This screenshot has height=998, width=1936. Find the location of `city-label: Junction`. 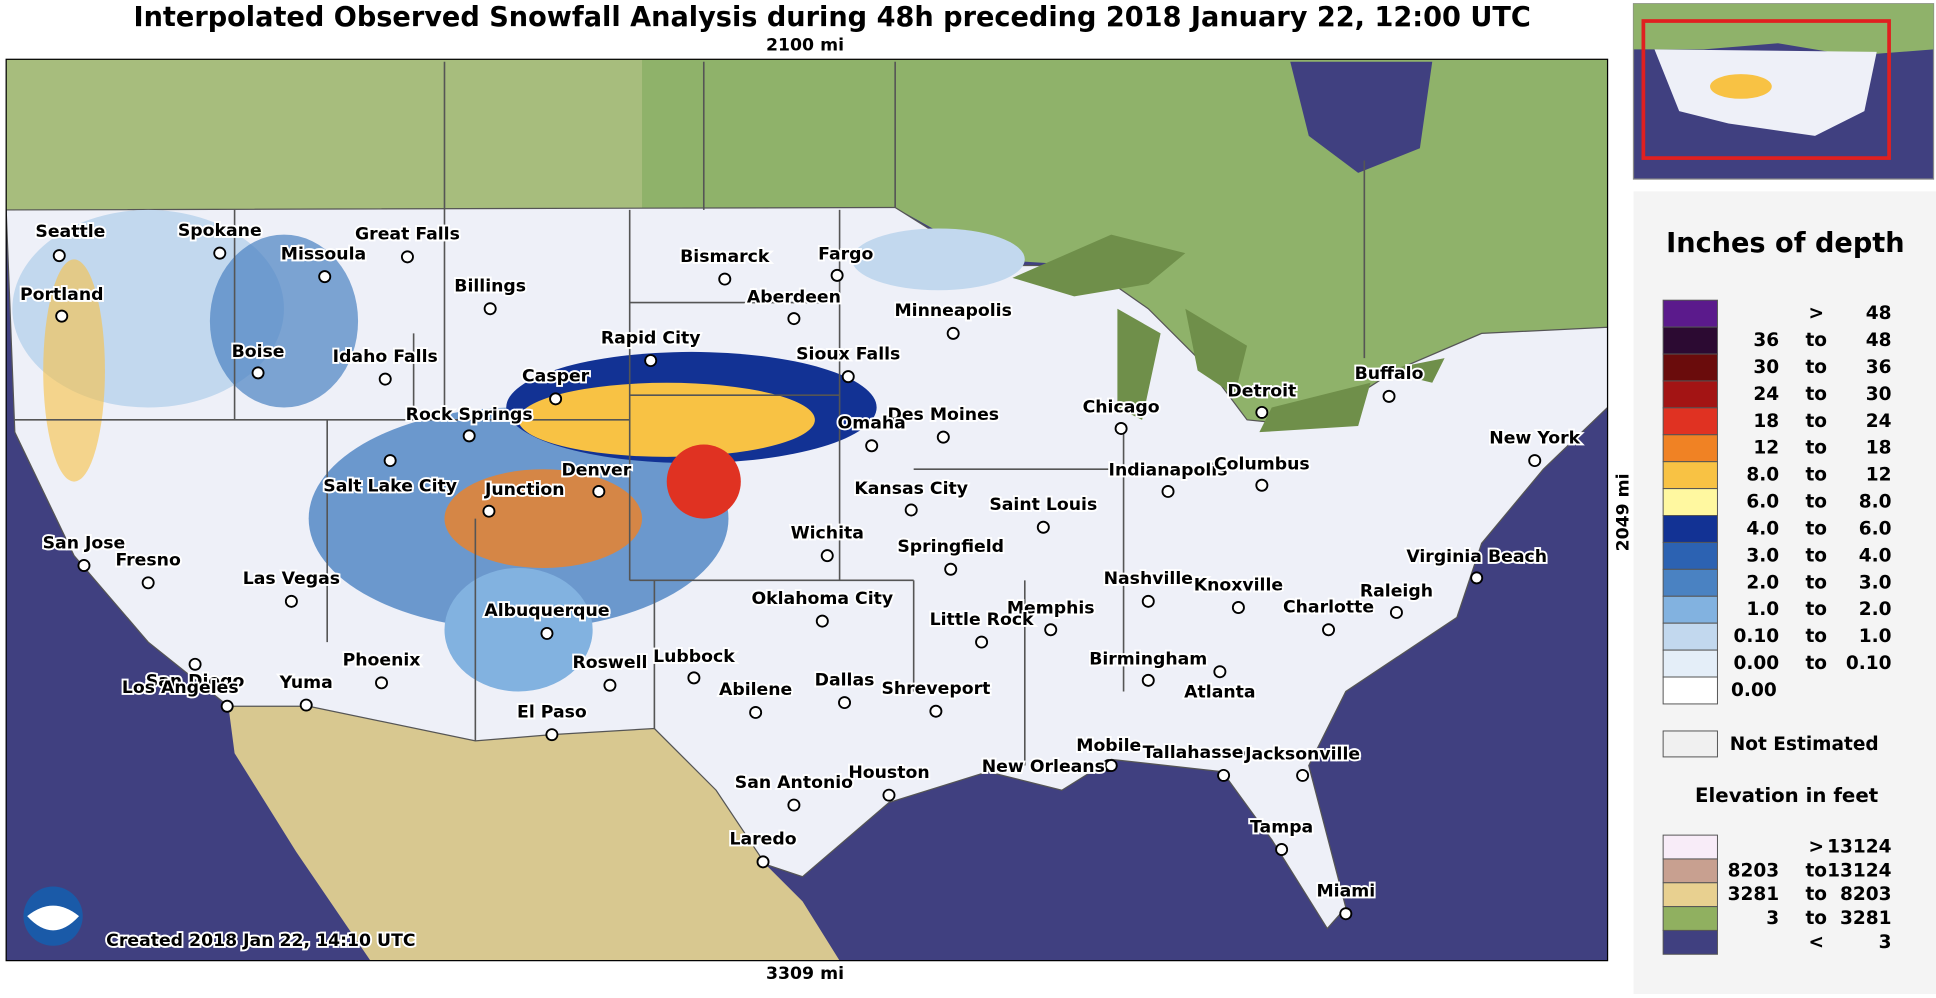

city-label: Junction is located at coordinates (524, 490).